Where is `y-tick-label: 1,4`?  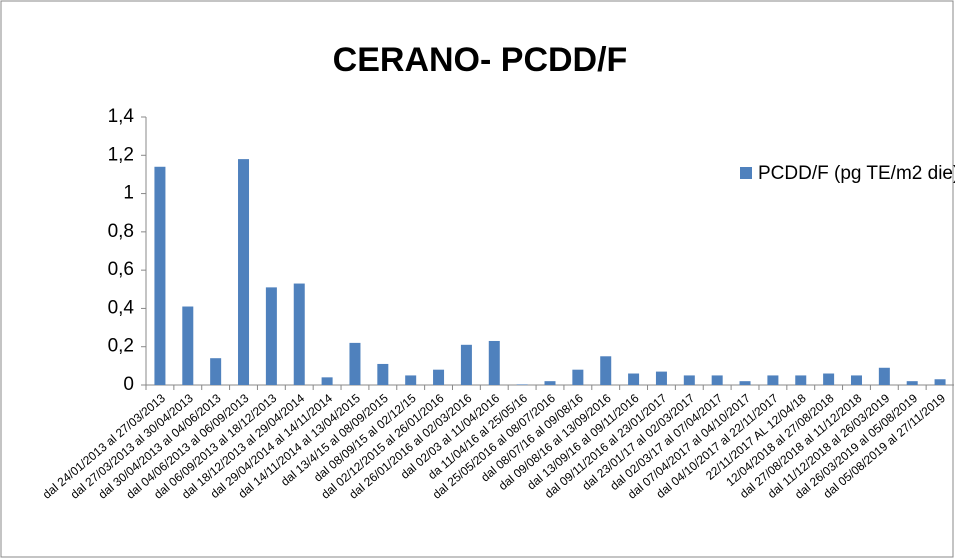 y-tick-label: 1,4 is located at coordinates (121, 116).